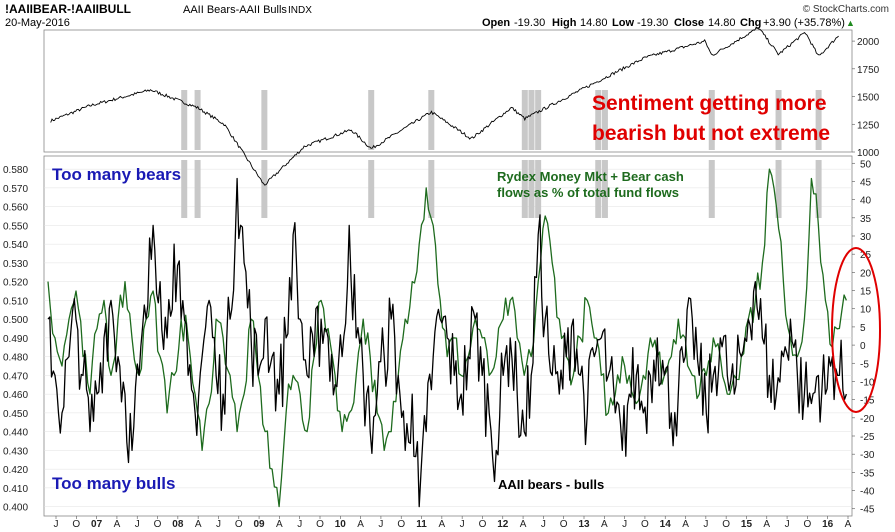 The height and width of the screenshot is (532, 895). What do you see at coordinates (15, 508) in the screenshot?
I see `left-tick-label: 0.400` at bounding box center [15, 508].